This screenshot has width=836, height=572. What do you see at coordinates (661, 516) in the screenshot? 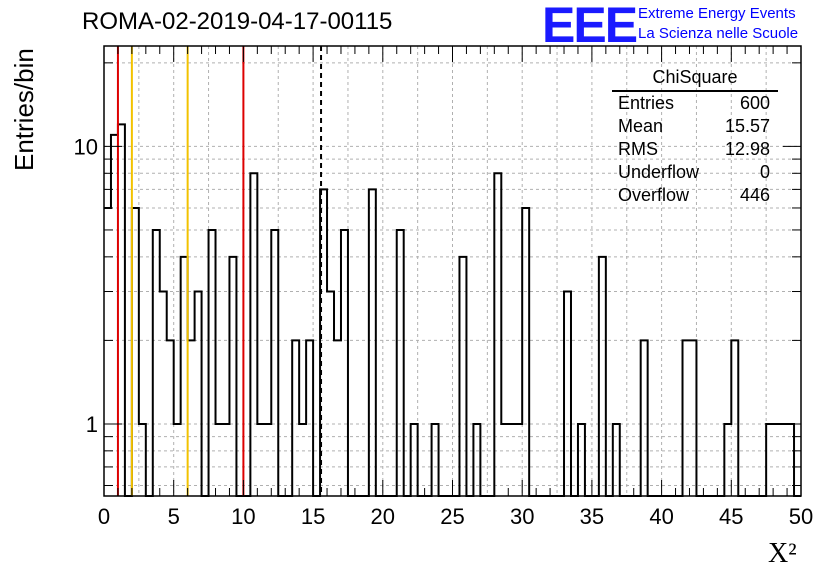
I see `x-tick-label: 40` at bounding box center [661, 516].